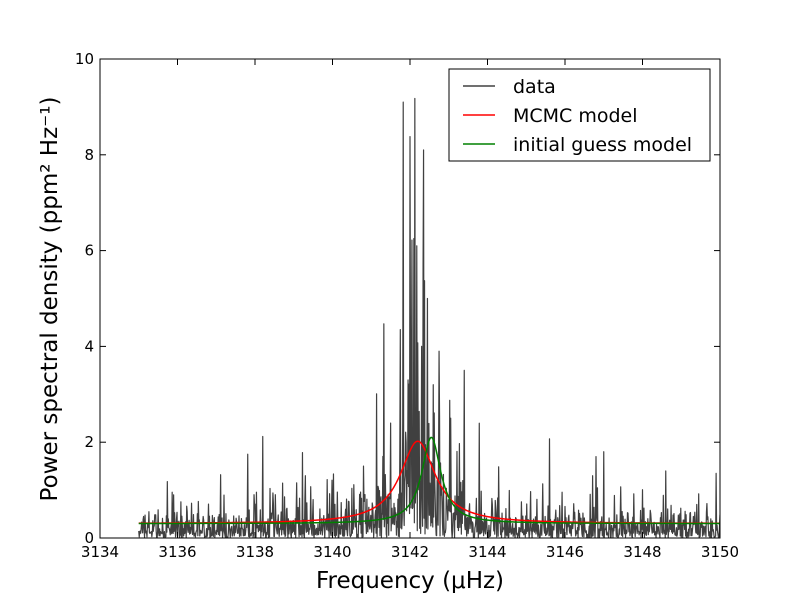  What do you see at coordinates (410, 552) in the screenshot?
I see `x-tick-label: 3142` at bounding box center [410, 552].